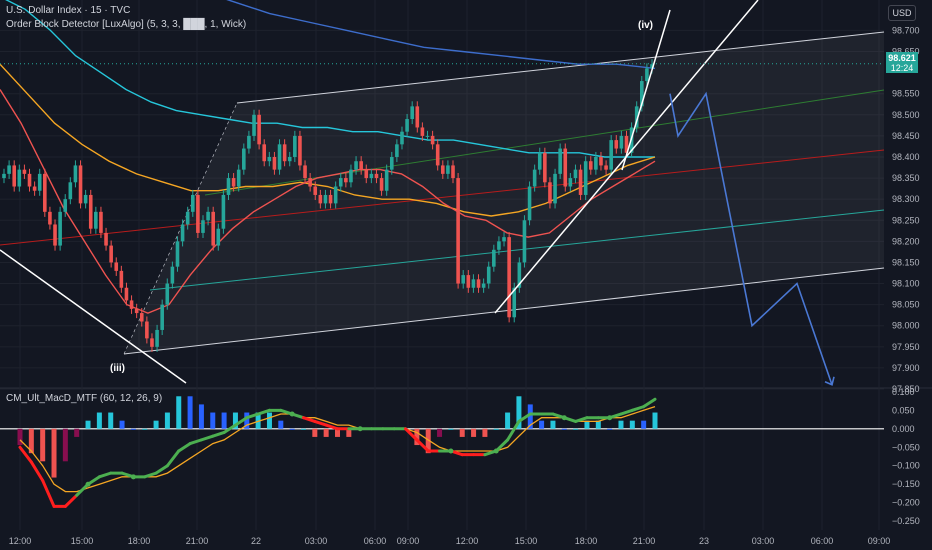 The width and height of the screenshot is (932, 550). Describe the element at coordinates (906, 521) in the screenshot. I see `macd-y-tick-label: −0.250` at that location.